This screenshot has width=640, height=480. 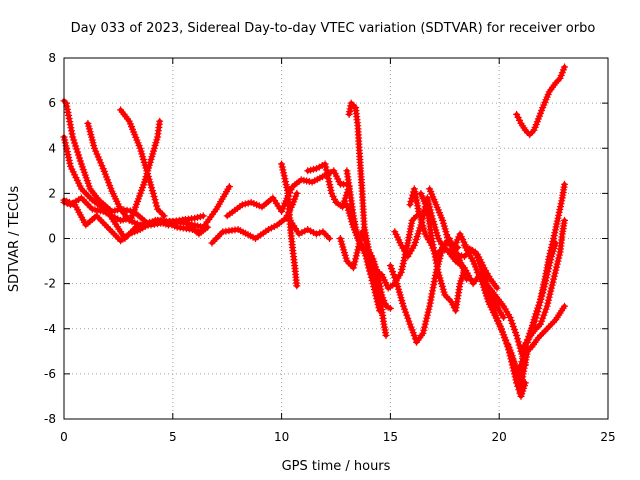 I want to click on x-tick-label: 5, so click(x=173, y=437).